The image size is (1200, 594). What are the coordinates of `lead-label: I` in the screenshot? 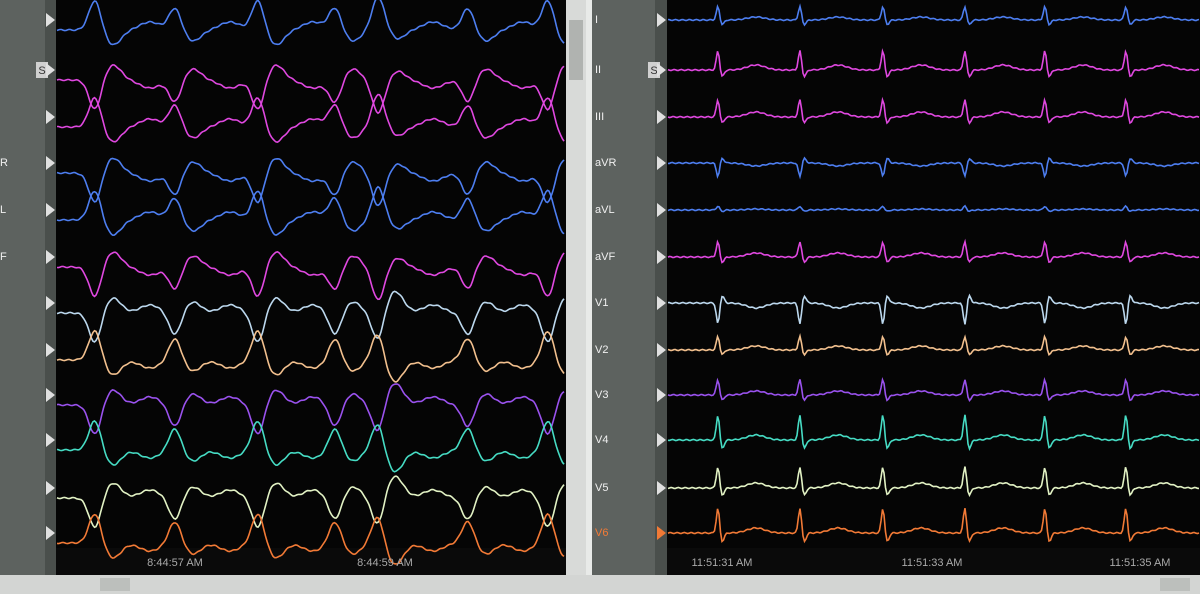 It's located at (596, 20).